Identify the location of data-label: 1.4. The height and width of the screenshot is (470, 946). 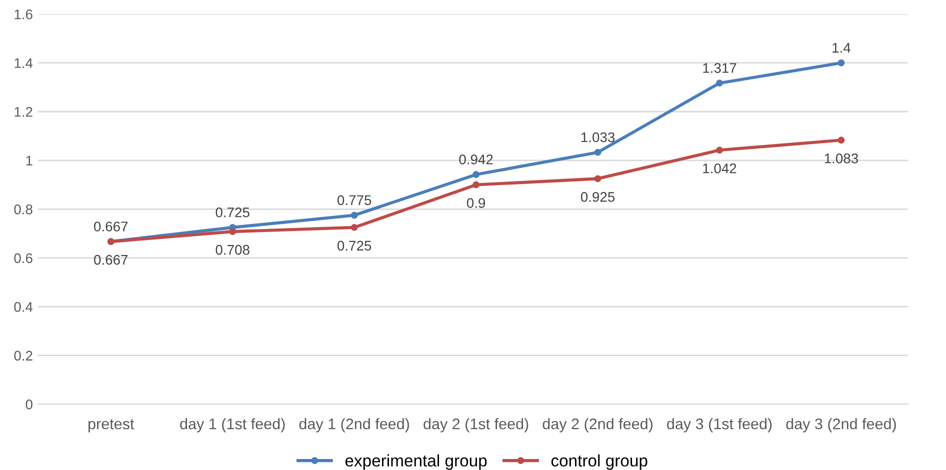
(841, 48).